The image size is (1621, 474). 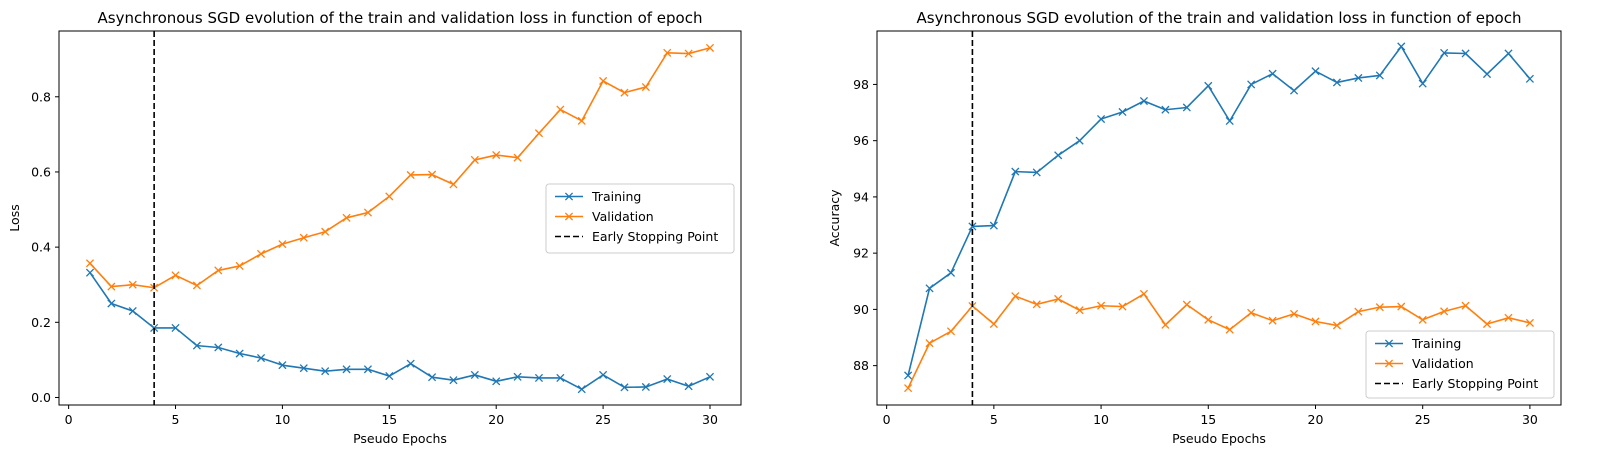 I want to click on y-tick-label: 0.4, so click(x=41, y=247).